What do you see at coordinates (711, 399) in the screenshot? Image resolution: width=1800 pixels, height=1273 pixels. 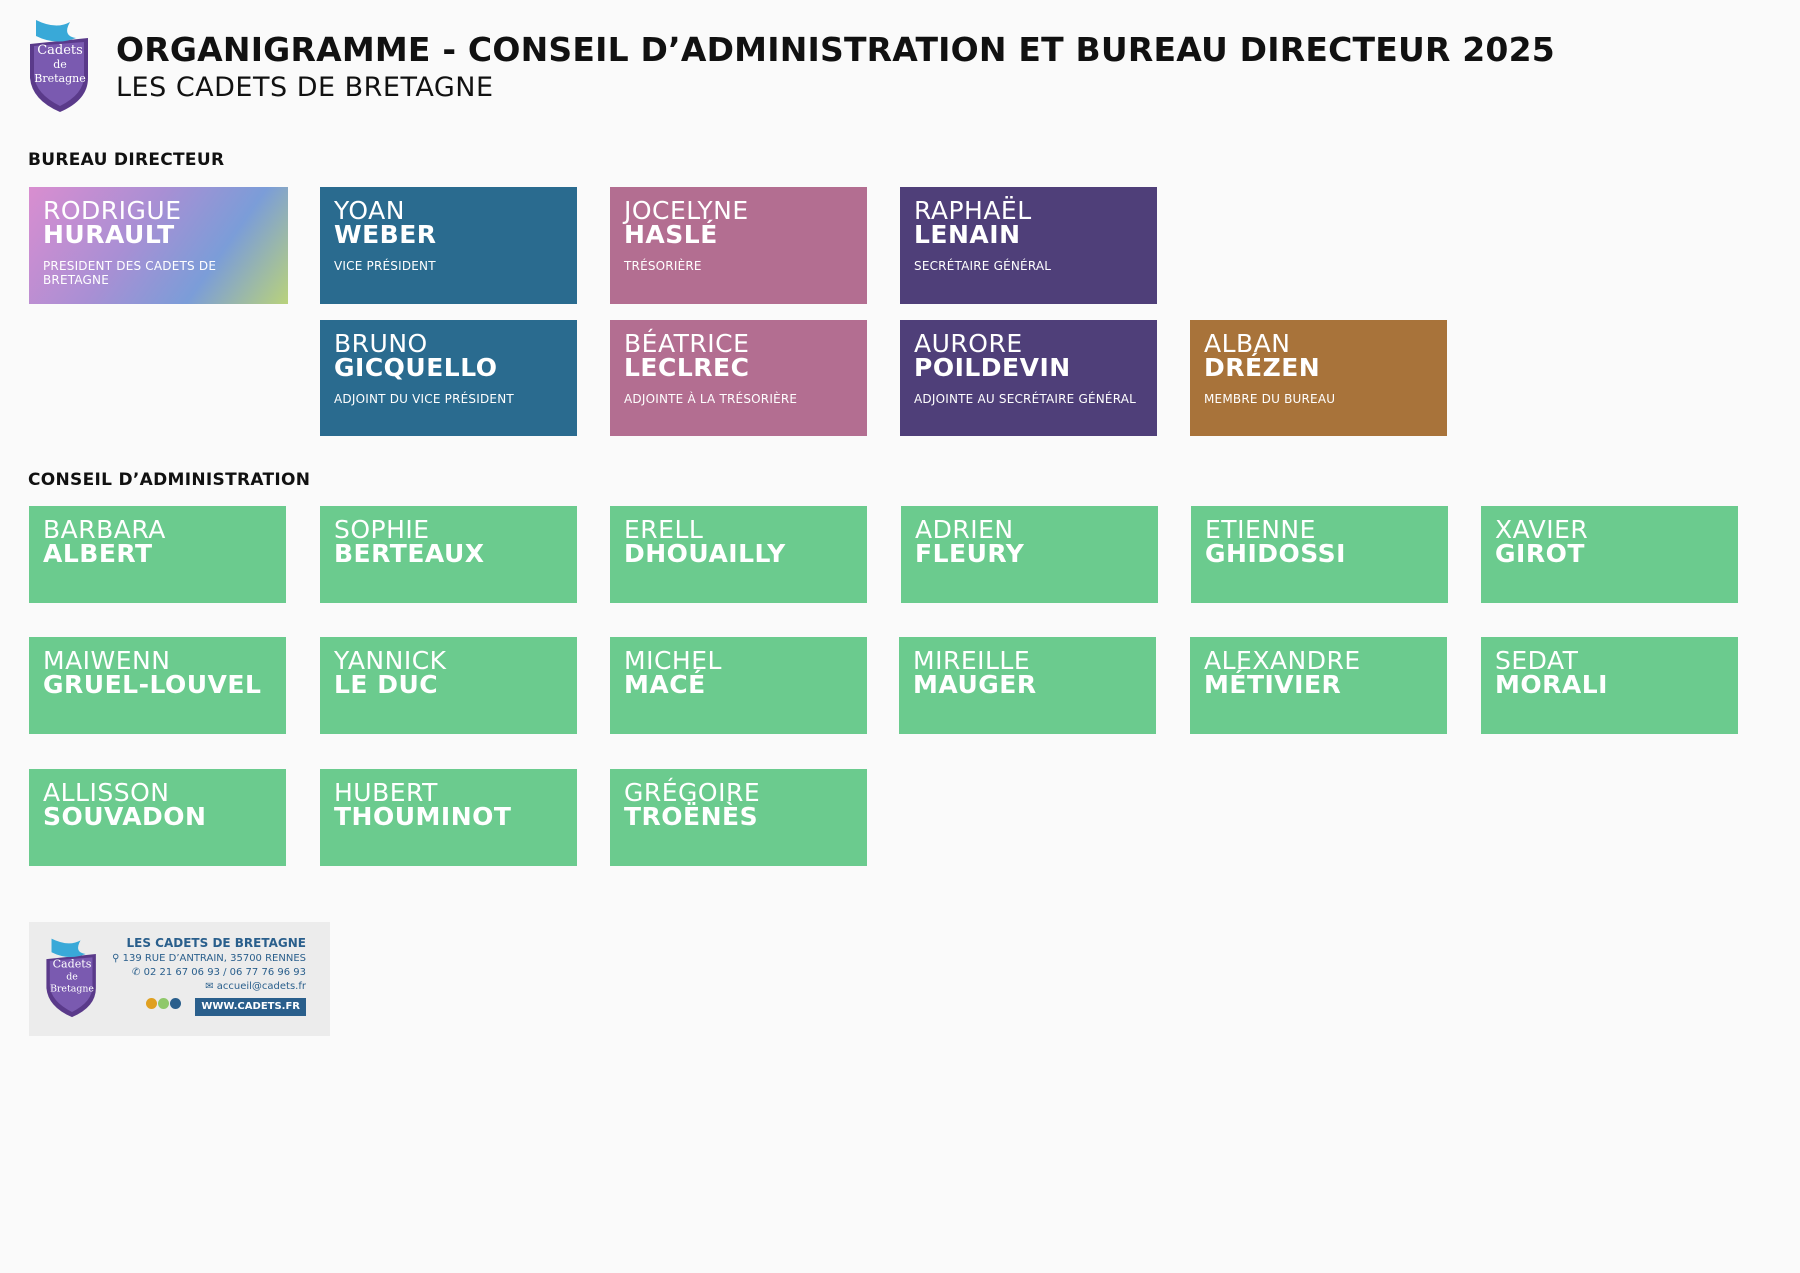 I see `member-role: ADJOINTE À LA TRÉSORIÈRE` at bounding box center [711, 399].